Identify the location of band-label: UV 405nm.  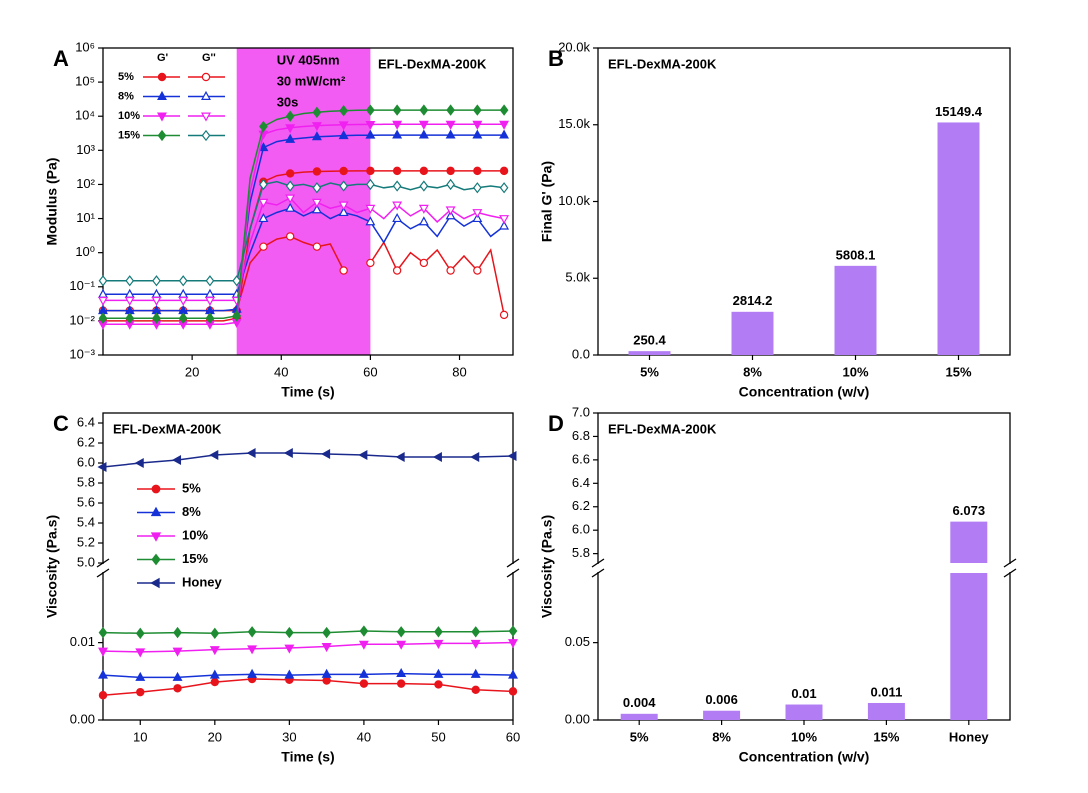
(308, 59).